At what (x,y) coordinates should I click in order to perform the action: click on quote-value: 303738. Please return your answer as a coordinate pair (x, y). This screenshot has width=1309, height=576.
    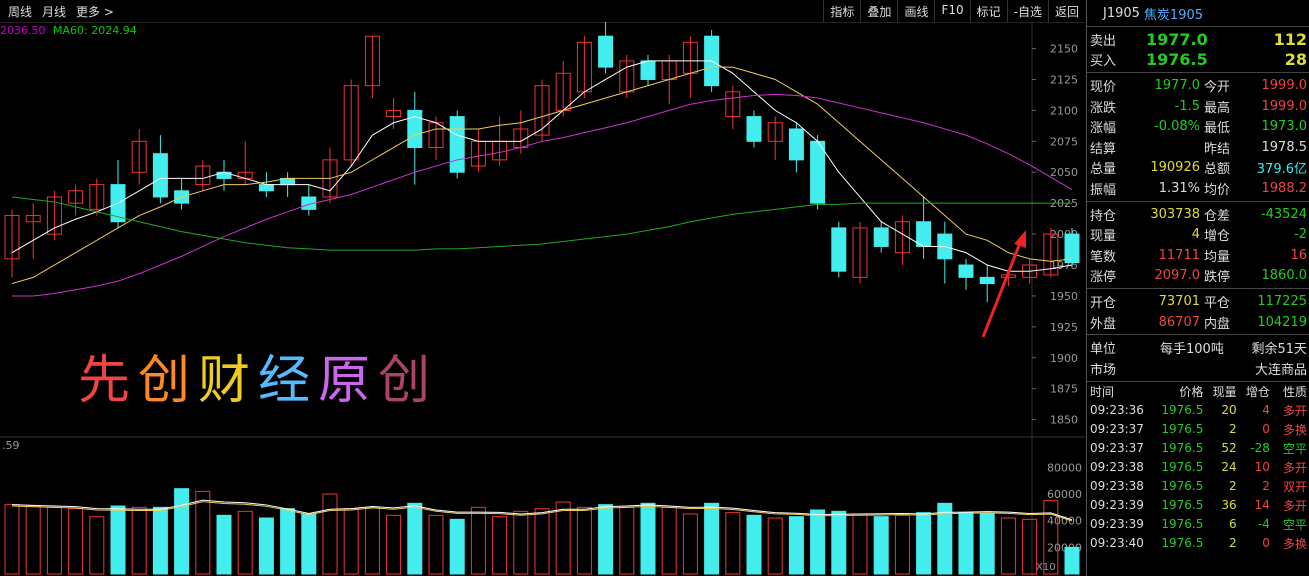
    Looking at the image, I should click on (1175, 214).